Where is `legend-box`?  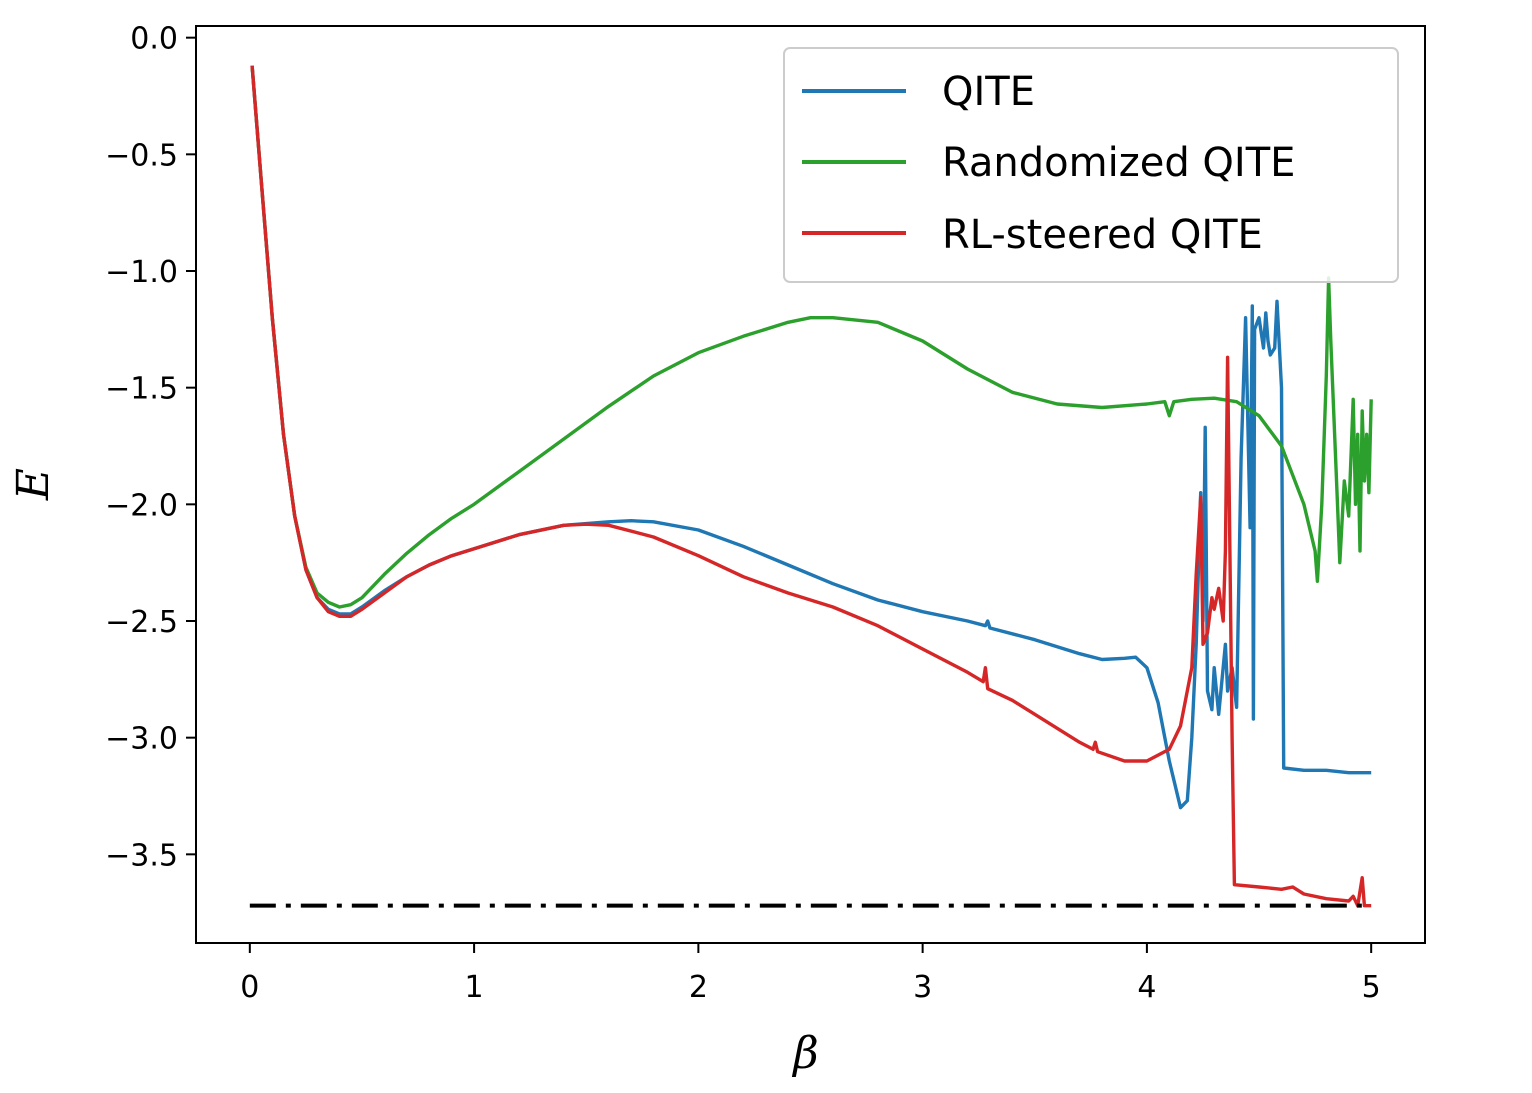
legend-box is located at coordinates (1091, 165).